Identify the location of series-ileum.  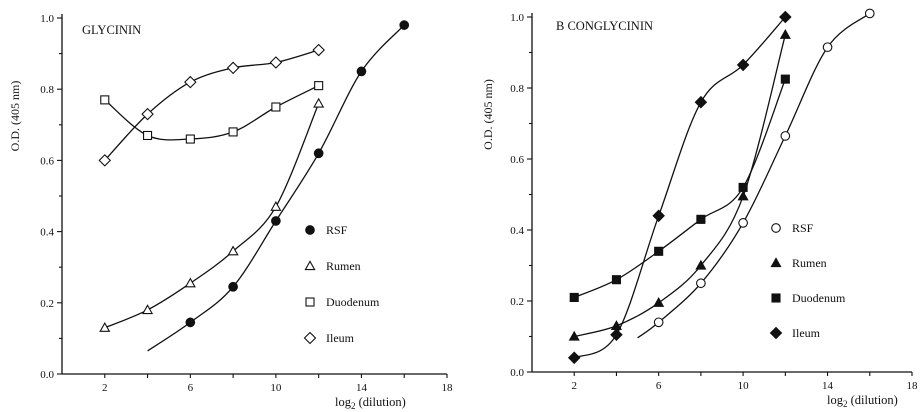
(211, 105).